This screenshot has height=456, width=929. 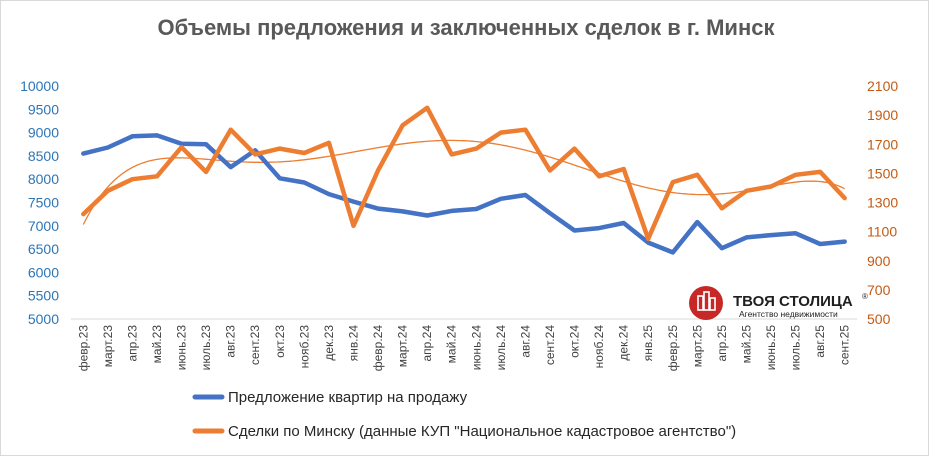 I want to click on brand-logo: ТВОЯ СТОЛИЦА ® Агентство недвижимости, so click(x=778, y=303).